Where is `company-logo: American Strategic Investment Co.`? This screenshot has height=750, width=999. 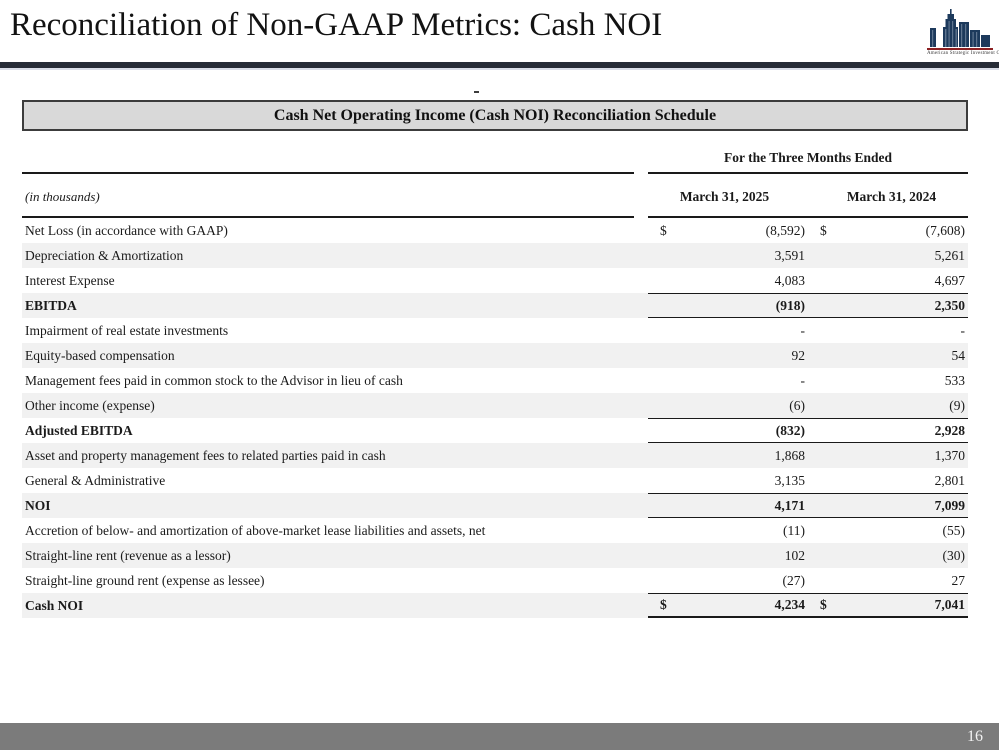
company-logo: American Strategic Investment Co. is located at coordinates (963, 31).